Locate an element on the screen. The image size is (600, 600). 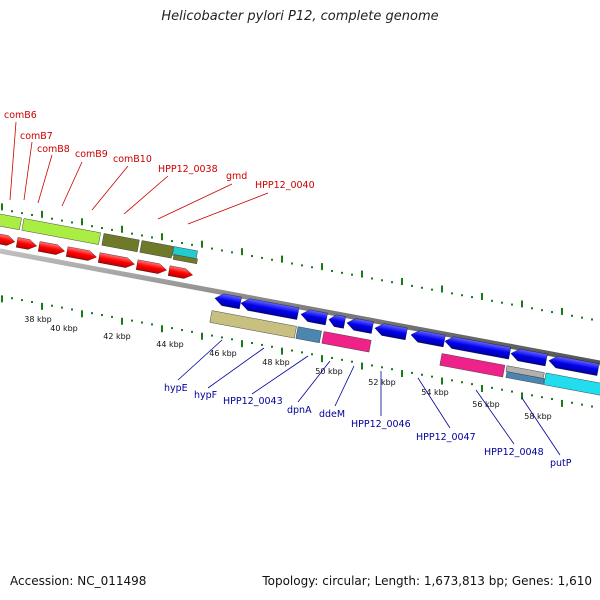
tick-label: 54 kbp is located at coordinates (435, 392).